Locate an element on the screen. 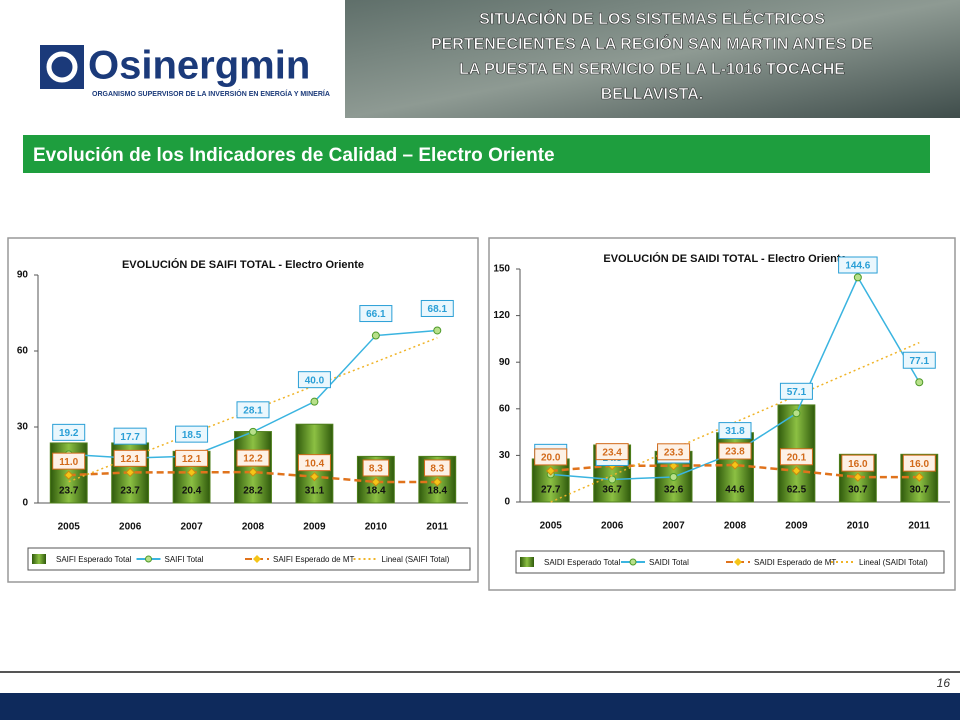  value-label: 23.4 is located at coordinates (612, 452).